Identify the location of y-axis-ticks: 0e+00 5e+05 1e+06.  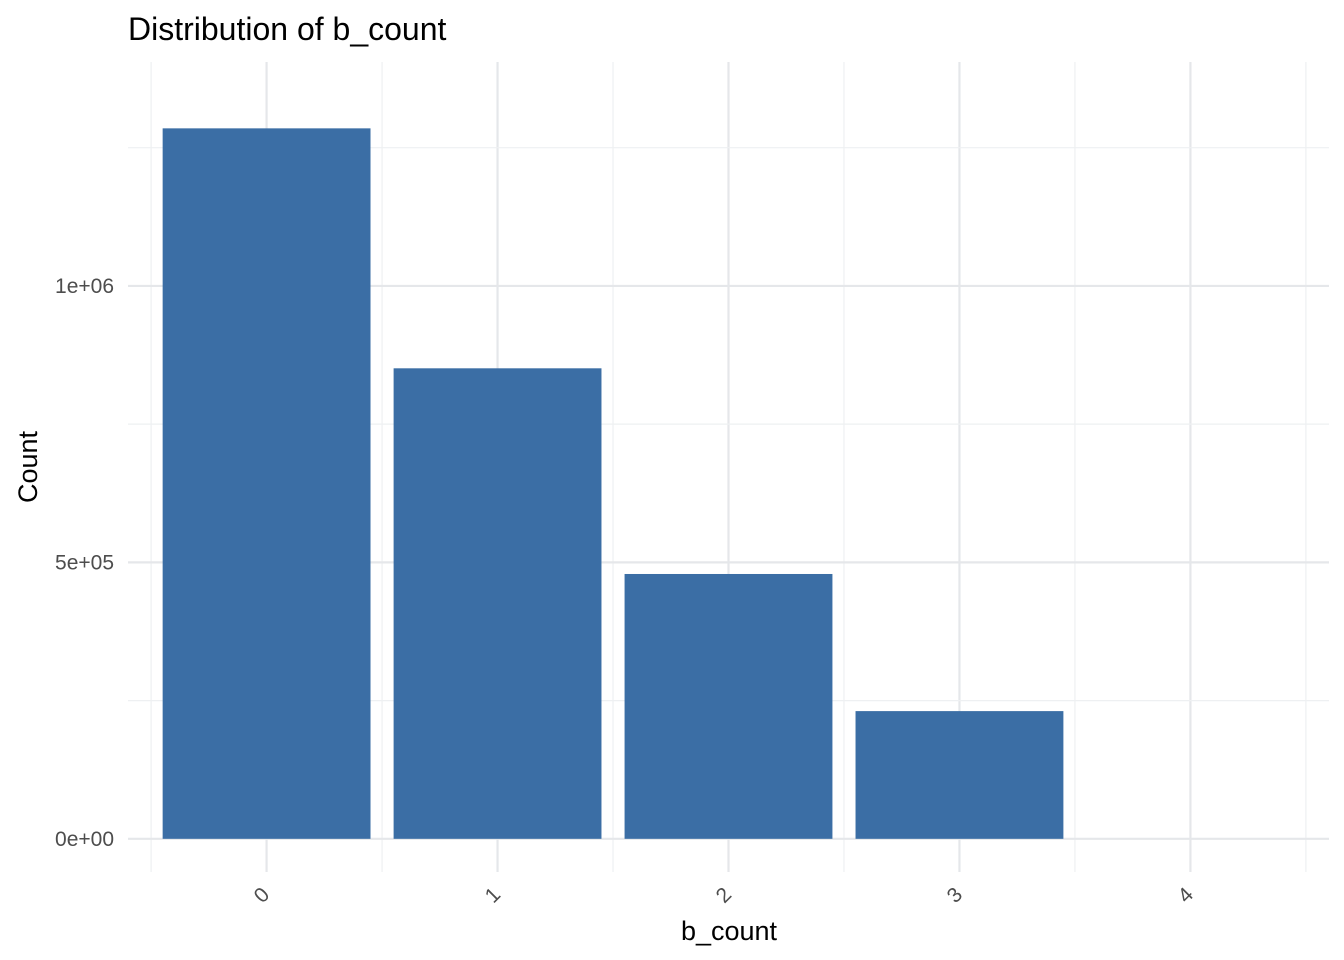
(84, 563).